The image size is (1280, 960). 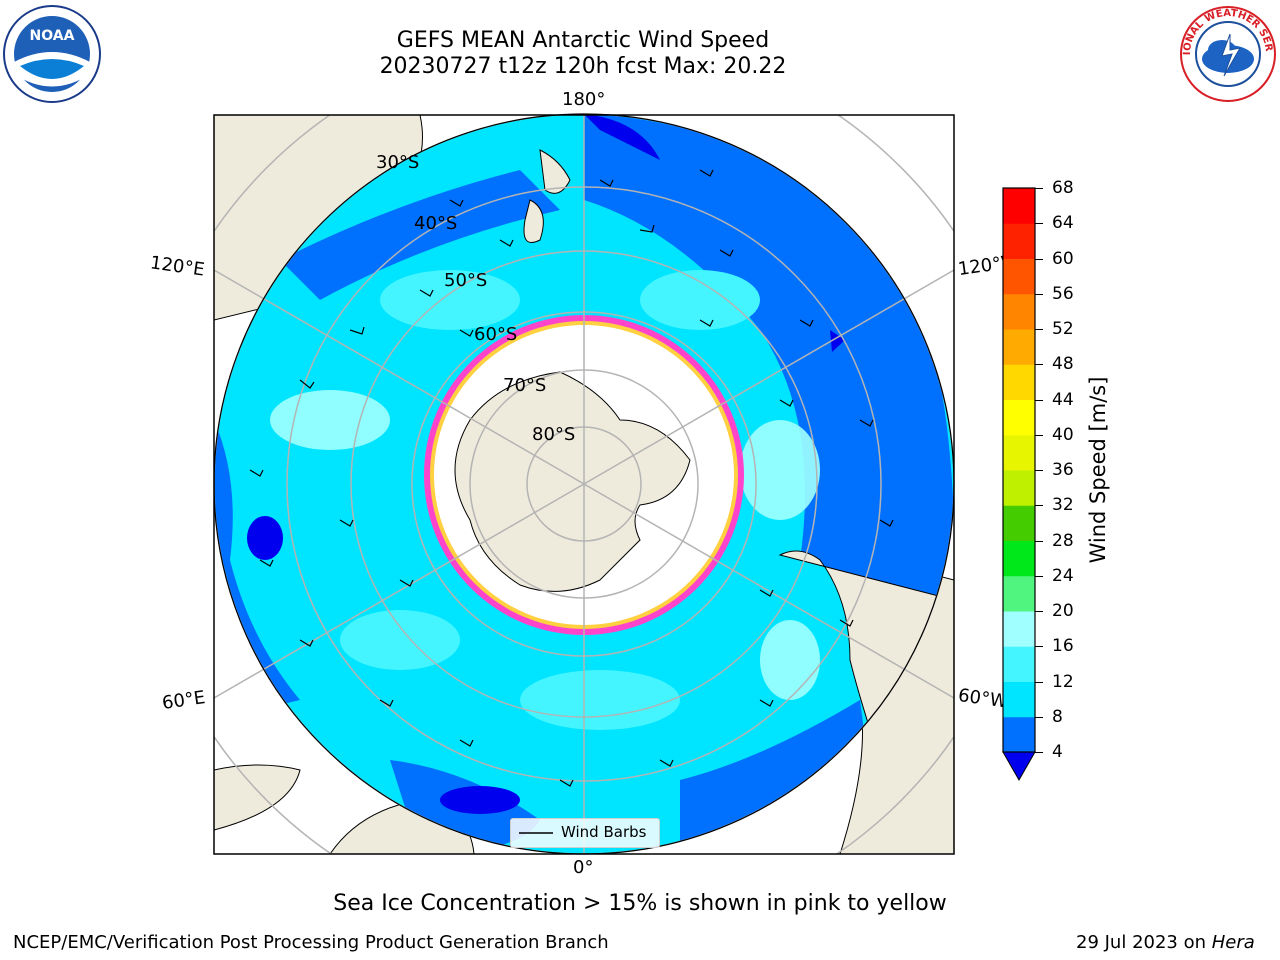 I want to click on colorbar-tick-label: 8, so click(x=1057, y=716).